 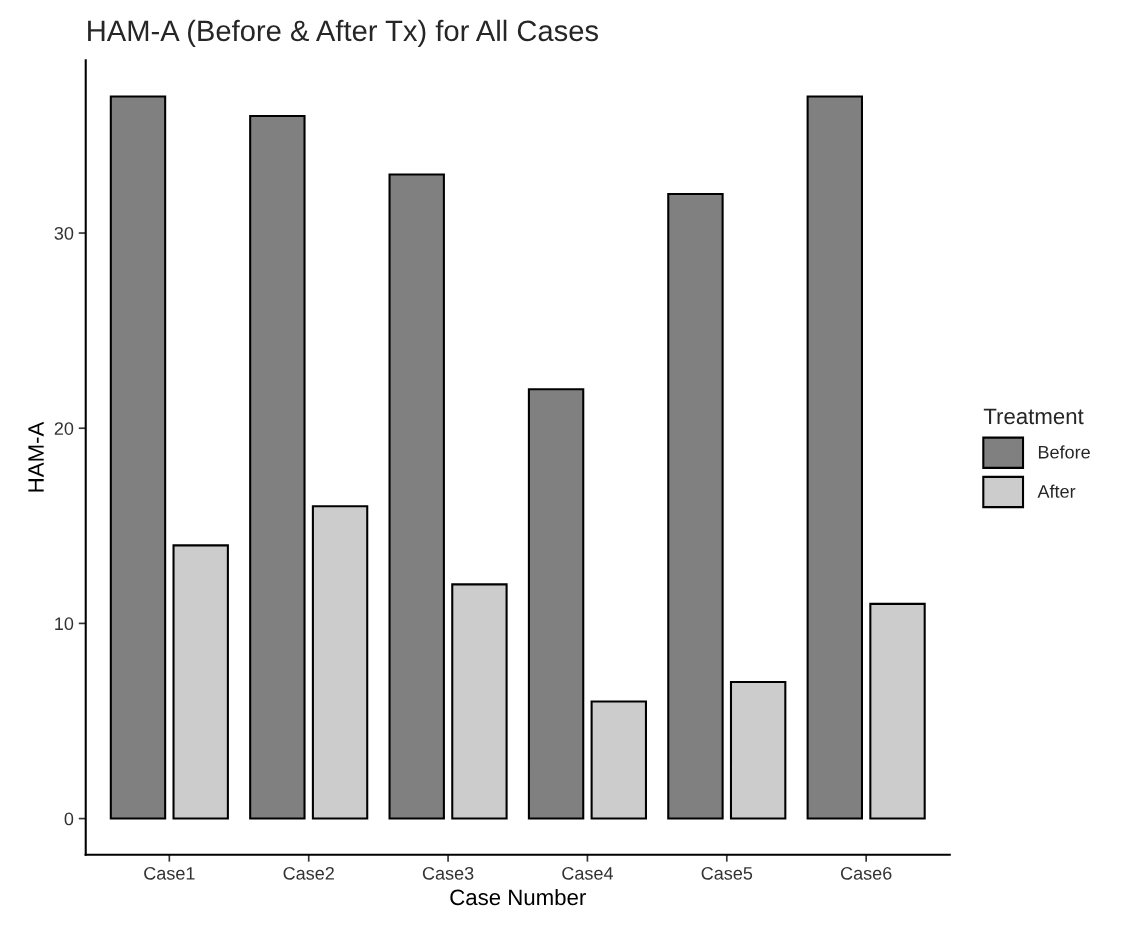 What do you see at coordinates (1064, 452) in the screenshot?
I see `legend-label: Before` at bounding box center [1064, 452].